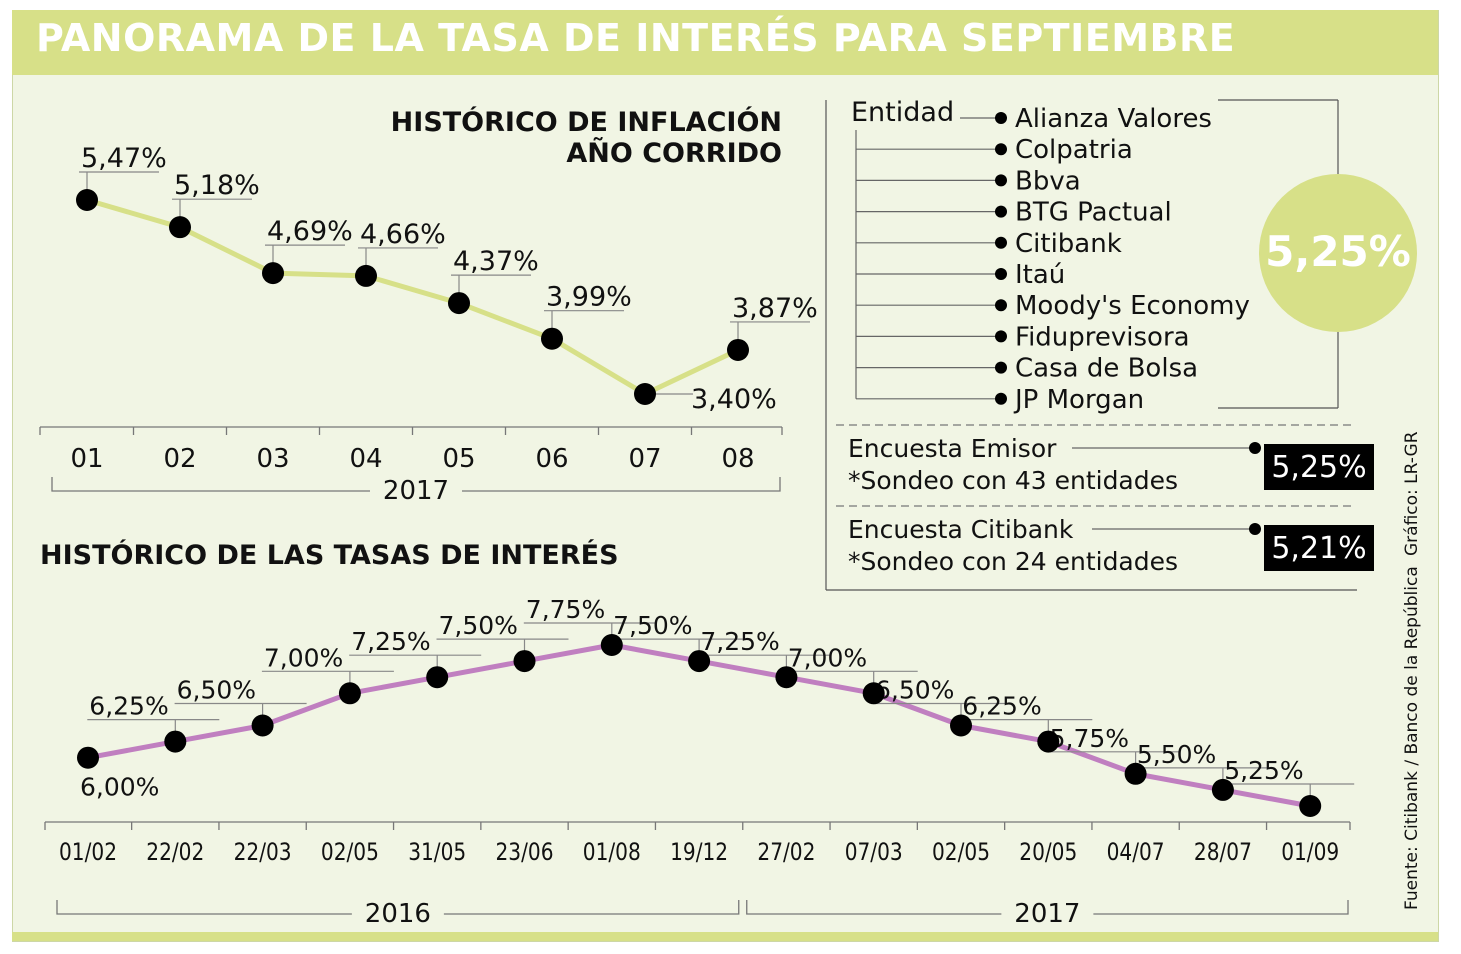  Describe the element at coordinates (88, 852) in the screenshot. I see `rates-category-label: 01/02` at that location.